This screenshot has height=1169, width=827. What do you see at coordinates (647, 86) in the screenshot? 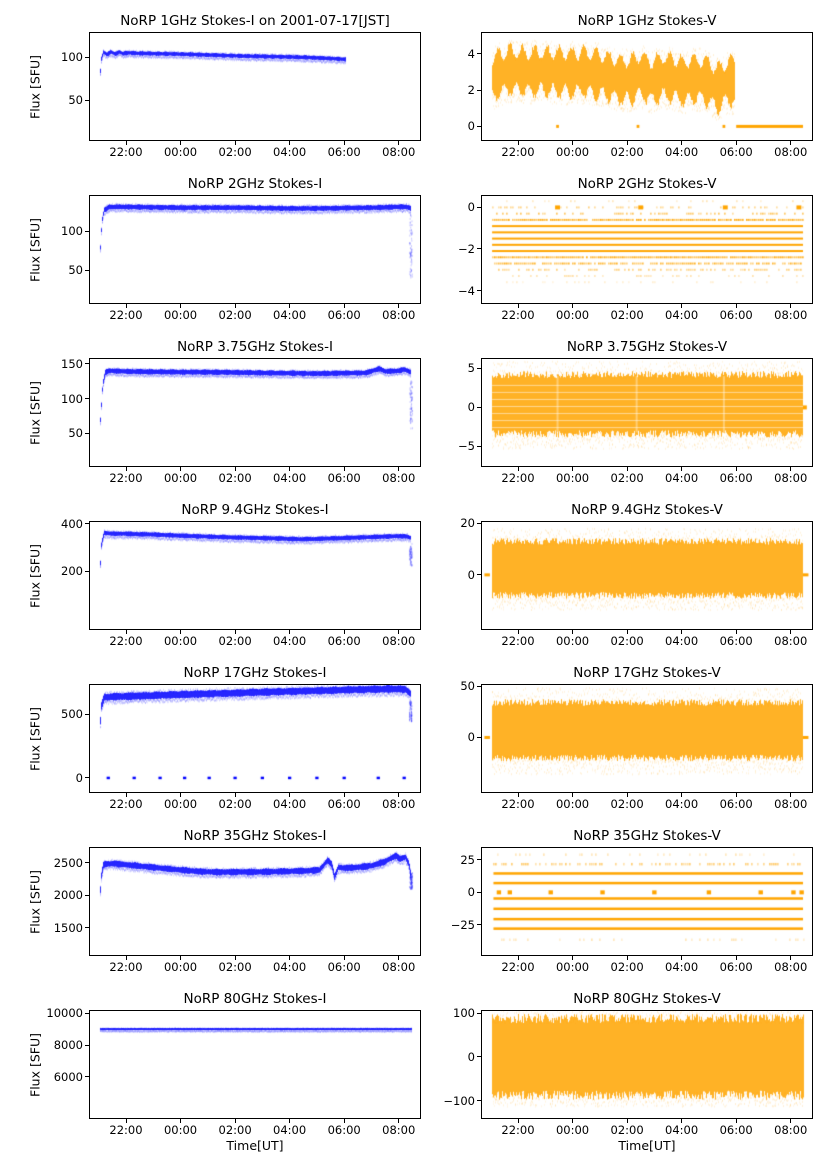
I see `plot-canvas-1ghz-stokes-v` at bounding box center [647, 86].